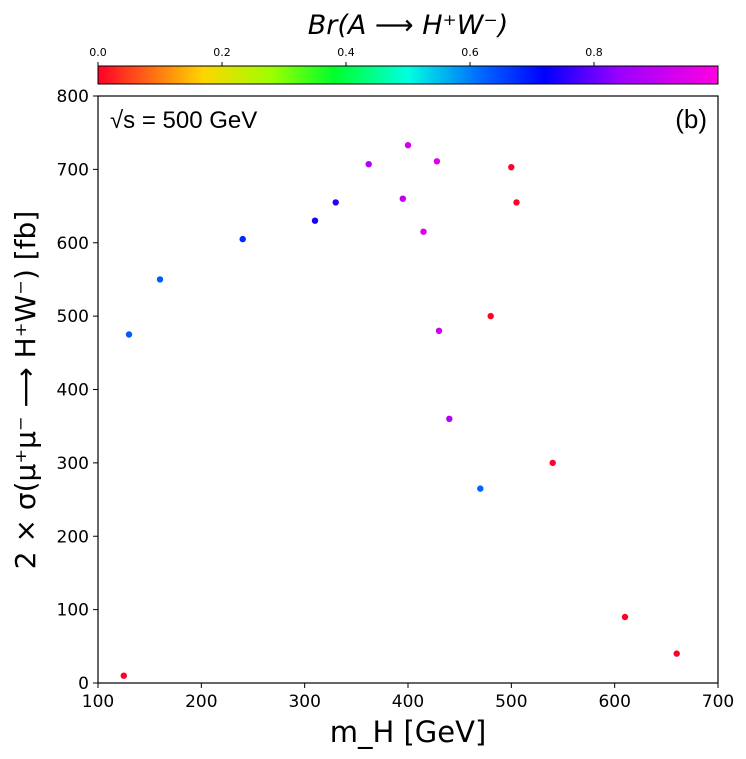 The height and width of the screenshot is (759, 746). Describe the element at coordinates (201, 702) in the screenshot. I see `x-tick-label: 200` at that location.